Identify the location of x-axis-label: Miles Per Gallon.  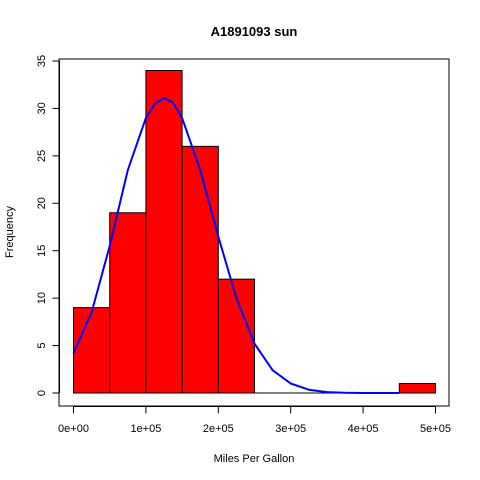
(254, 459).